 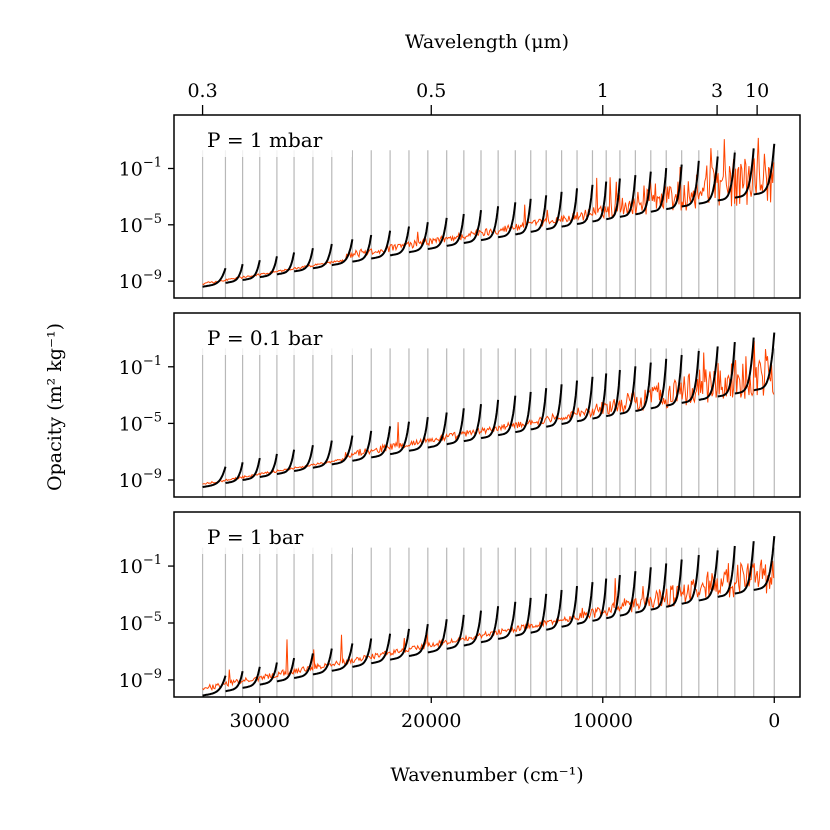 What do you see at coordinates (603, 91) in the screenshot?
I see `top-tick-label: 1` at bounding box center [603, 91].